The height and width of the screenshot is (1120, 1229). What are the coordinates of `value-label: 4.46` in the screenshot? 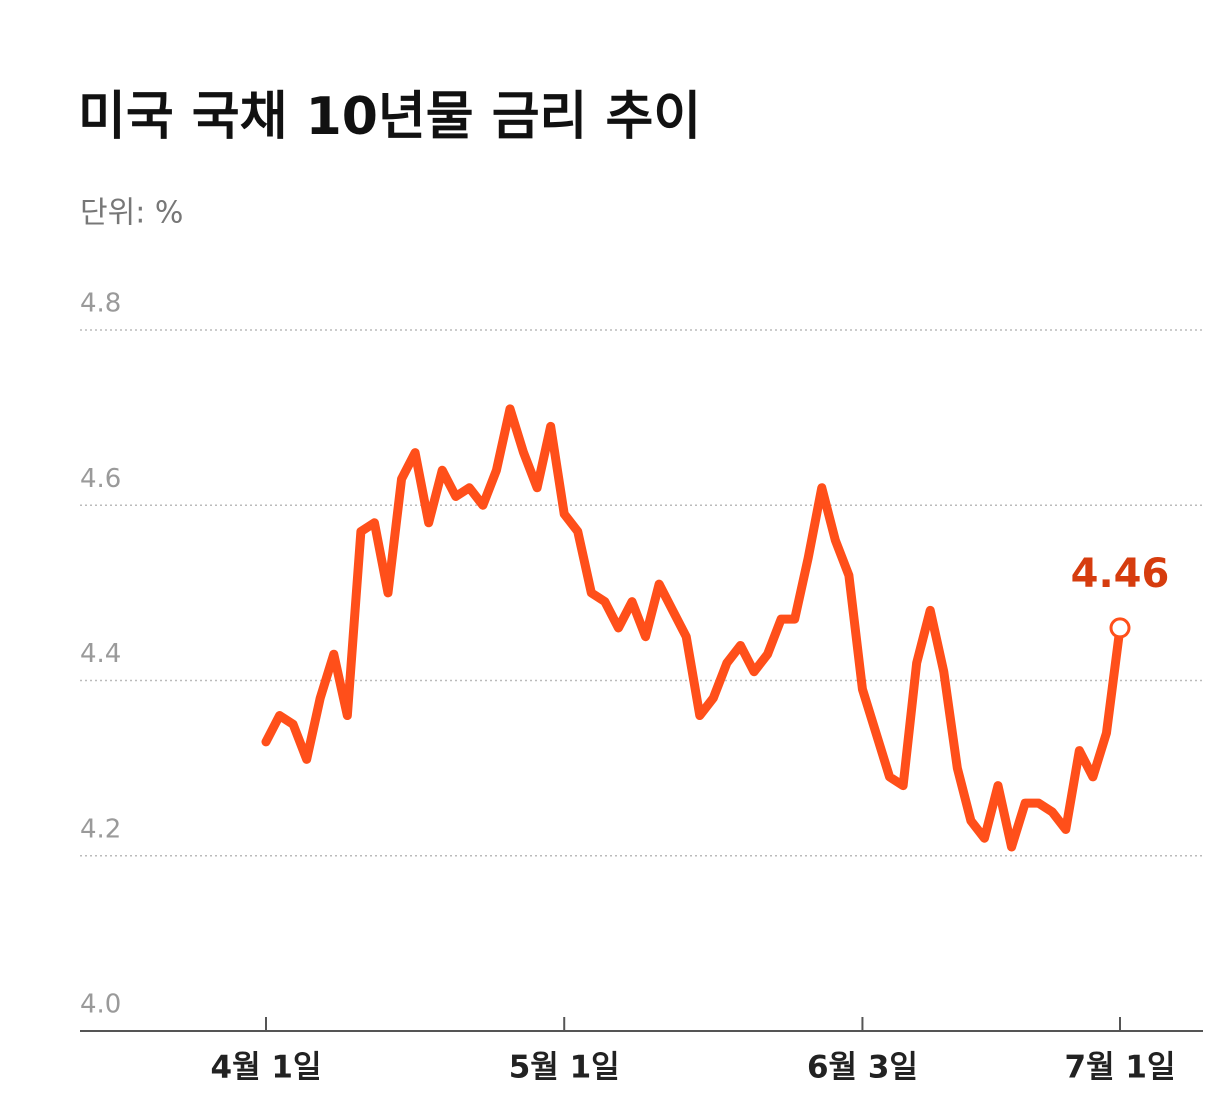 It's located at (1120, 574).